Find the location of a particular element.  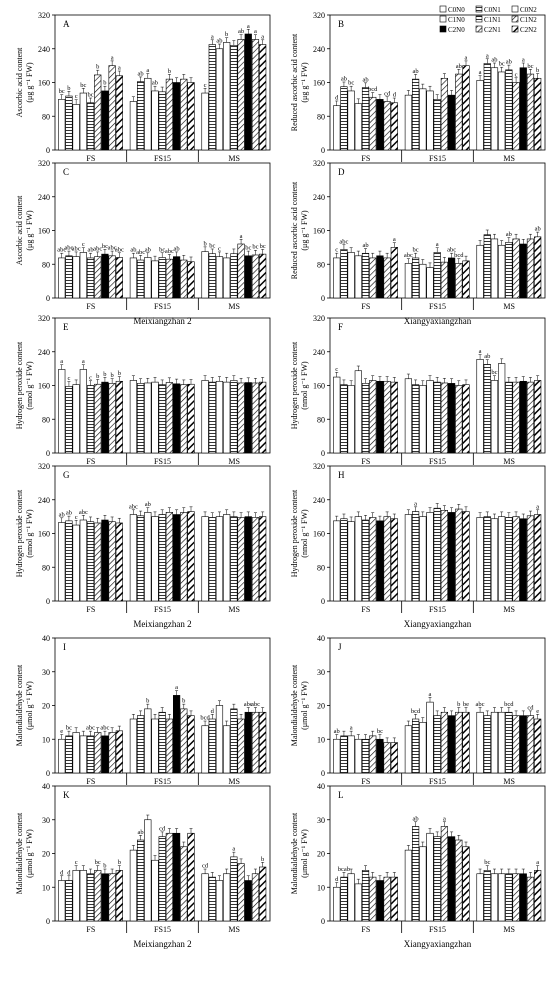

significance-letter: cd is located at coordinates (205, 866).